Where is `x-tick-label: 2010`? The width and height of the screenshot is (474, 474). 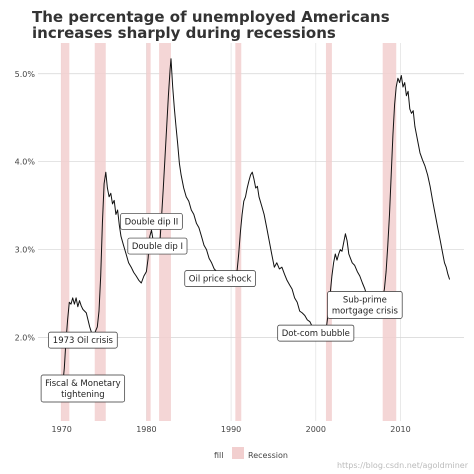 x-tick-label: 2010 is located at coordinates (400, 429).